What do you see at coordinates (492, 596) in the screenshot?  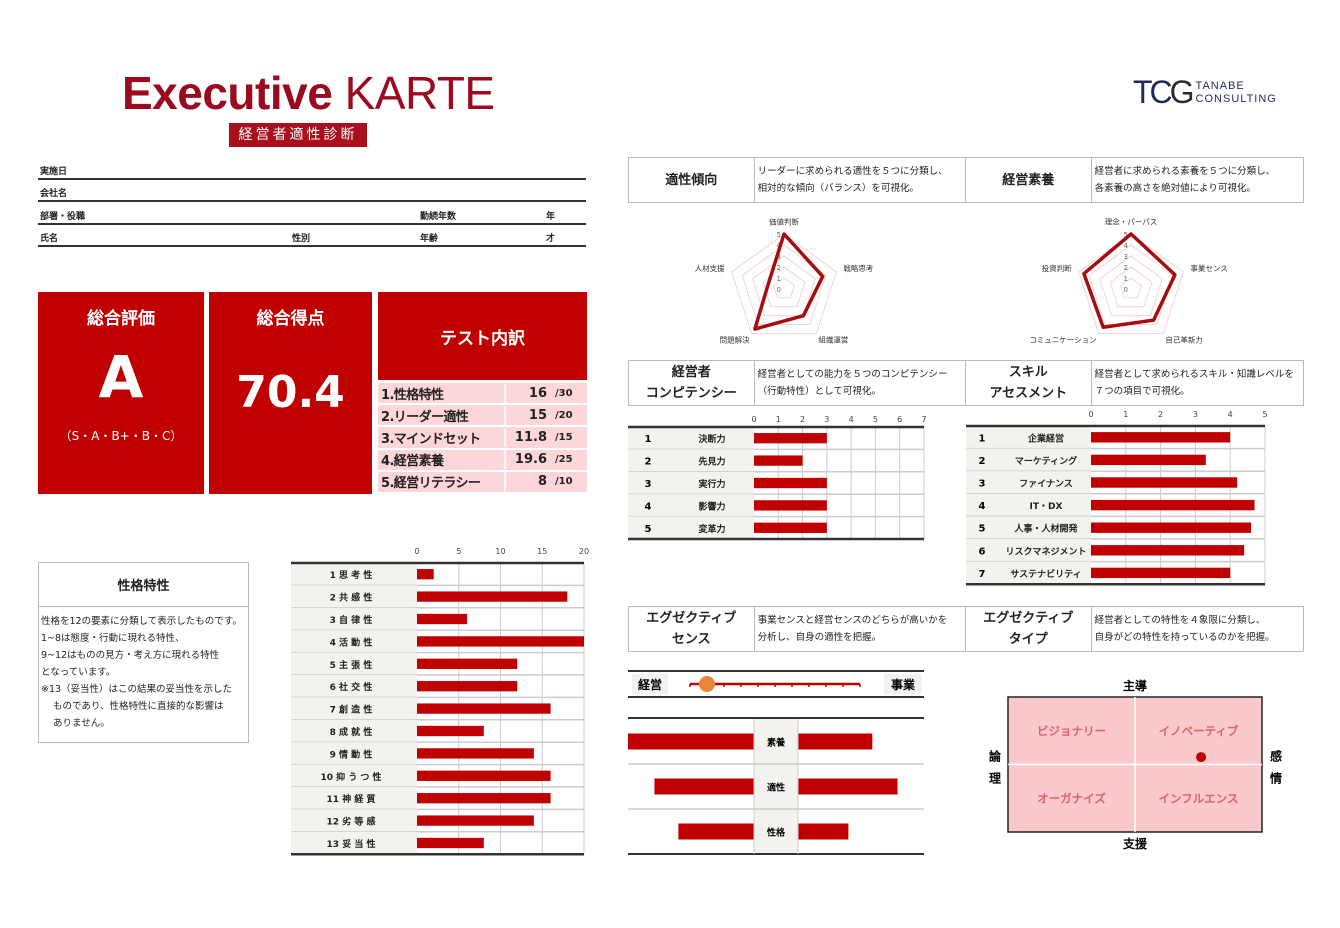 I see `bar-2 共 感 性` at bounding box center [492, 596].